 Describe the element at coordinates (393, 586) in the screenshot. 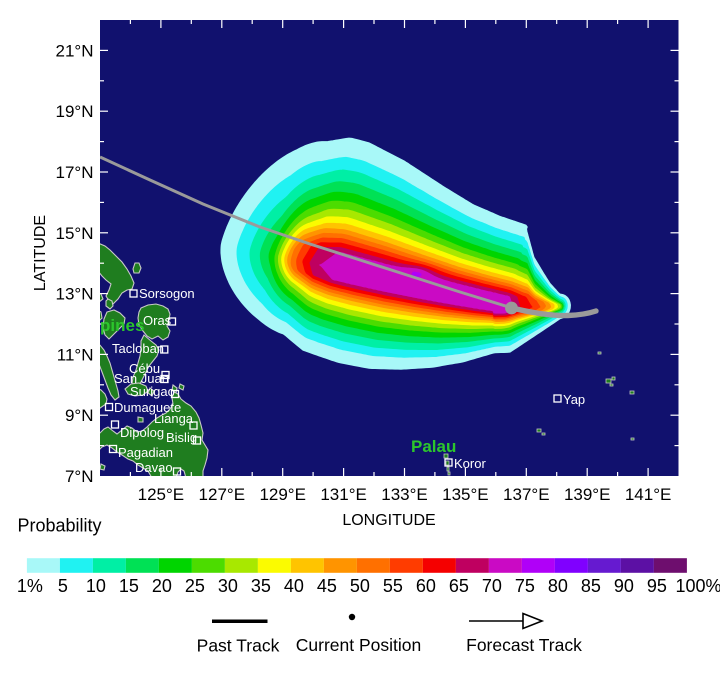

I see `svg-text: 55` at that location.